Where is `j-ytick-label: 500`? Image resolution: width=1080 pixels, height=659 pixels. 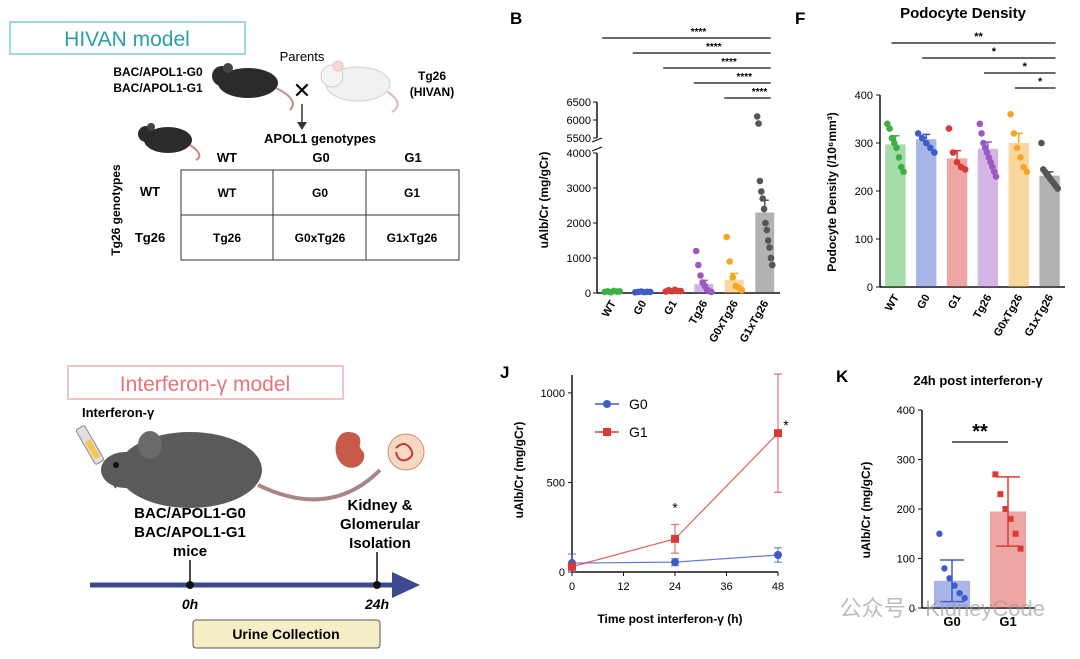
j-ytick-label: 500 is located at coordinates (556, 483).